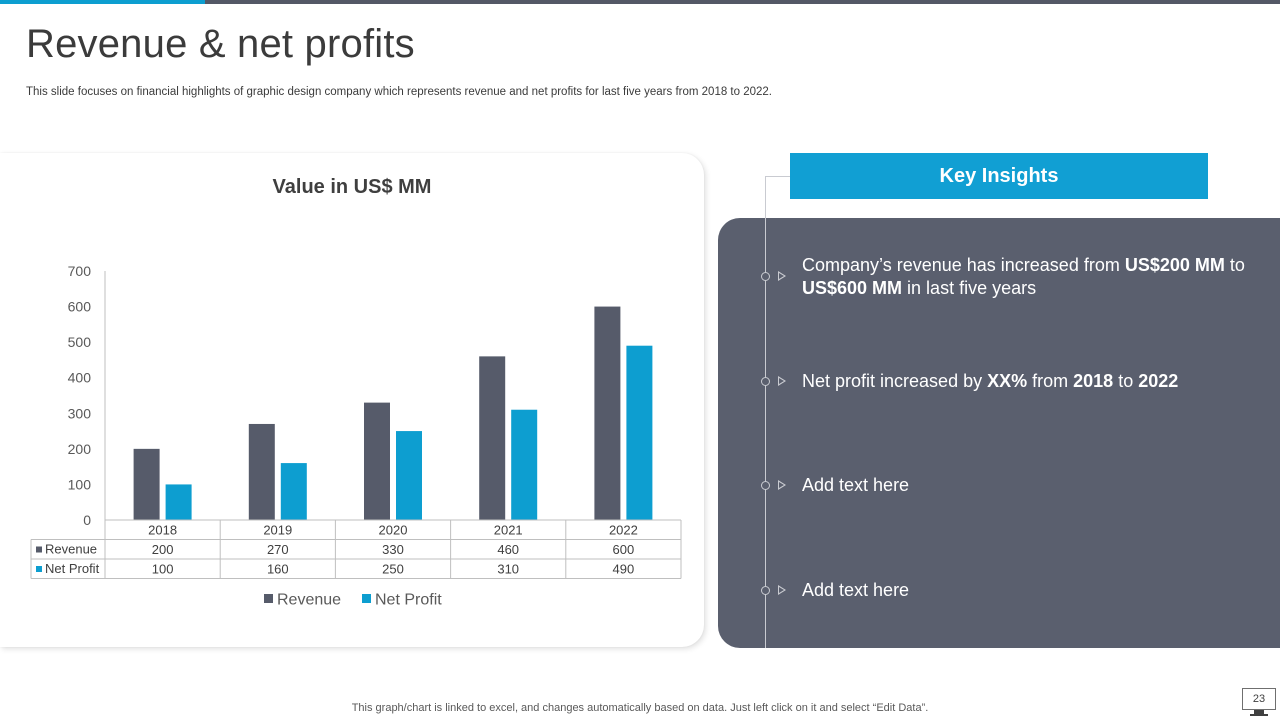  What do you see at coordinates (607, 413) in the screenshot?
I see `bar-revenue-2022` at bounding box center [607, 413].